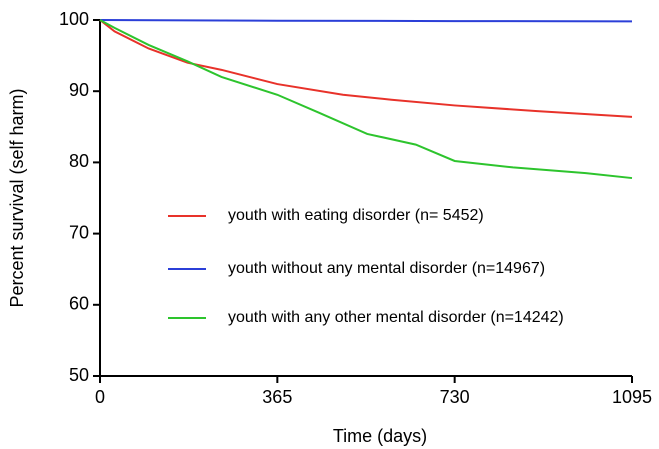 This screenshot has width=659, height=449. What do you see at coordinates (79, 375) in the screenshot?
I see `y-tick-label: 50` at bounding box center [79, 375].